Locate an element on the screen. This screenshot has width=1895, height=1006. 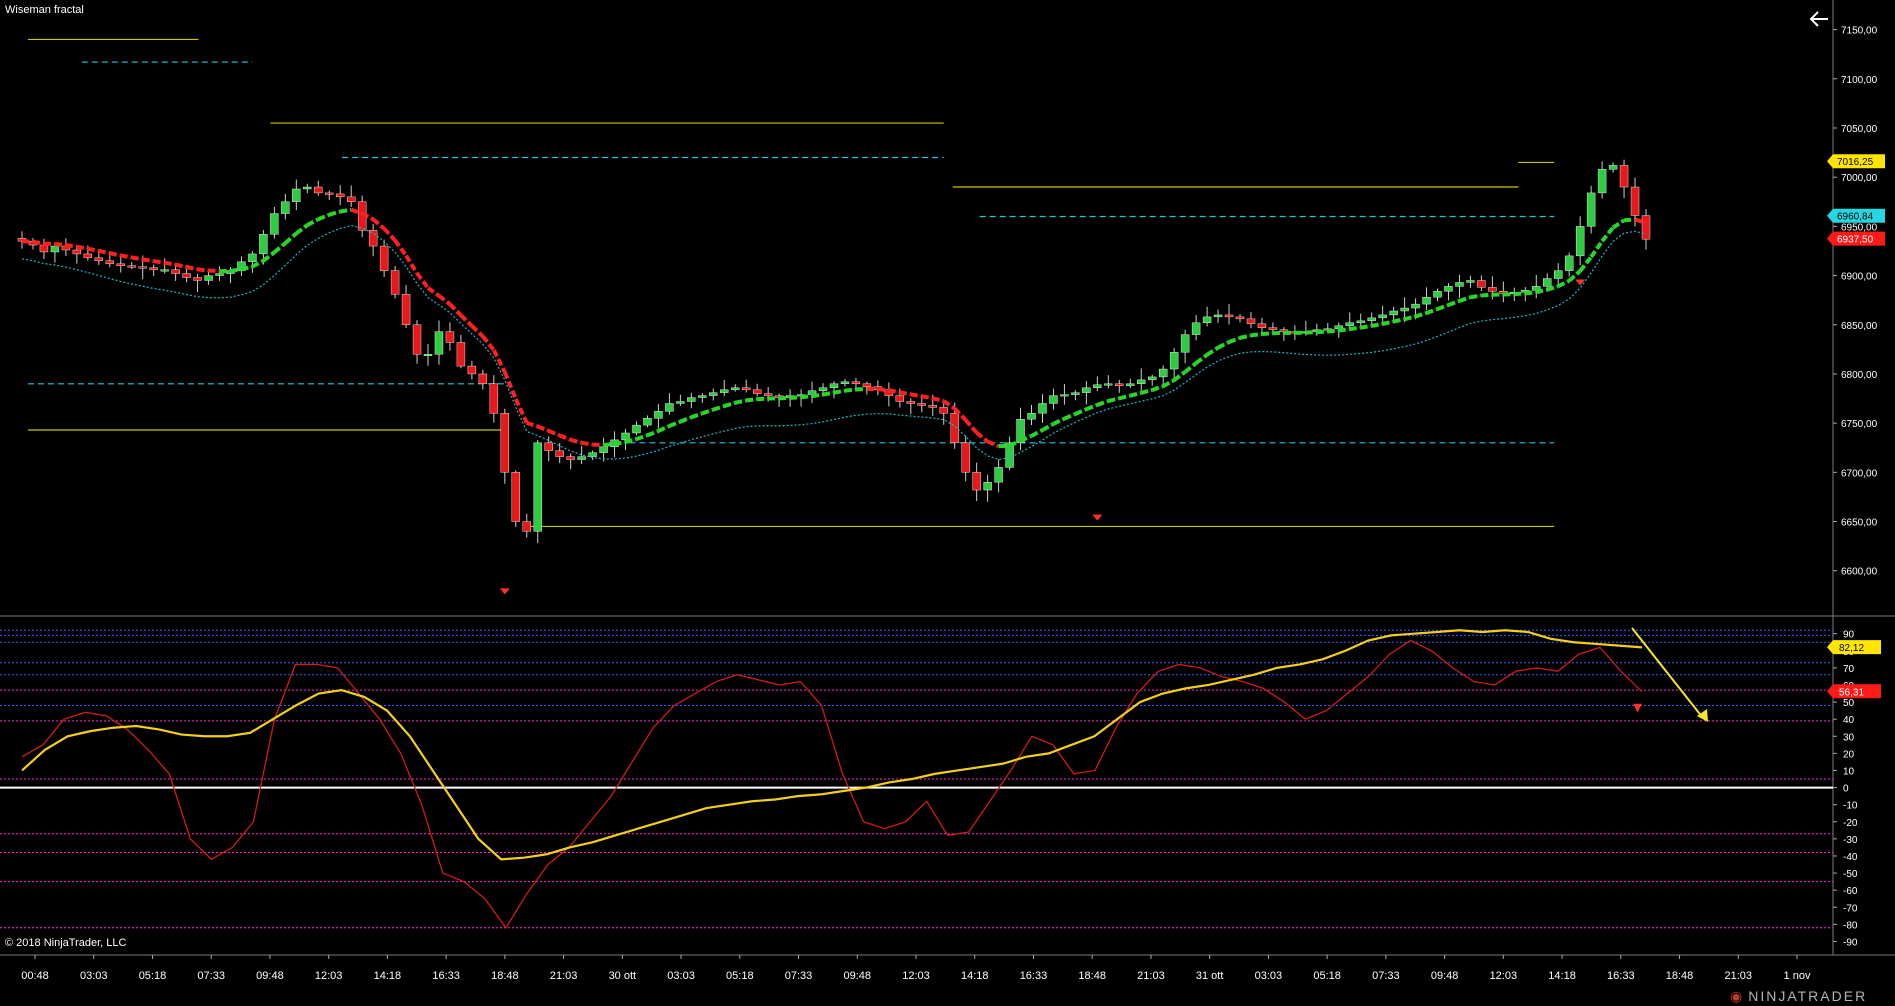
osc-value-label: 82,12 is located at coordinates (1851, 648).